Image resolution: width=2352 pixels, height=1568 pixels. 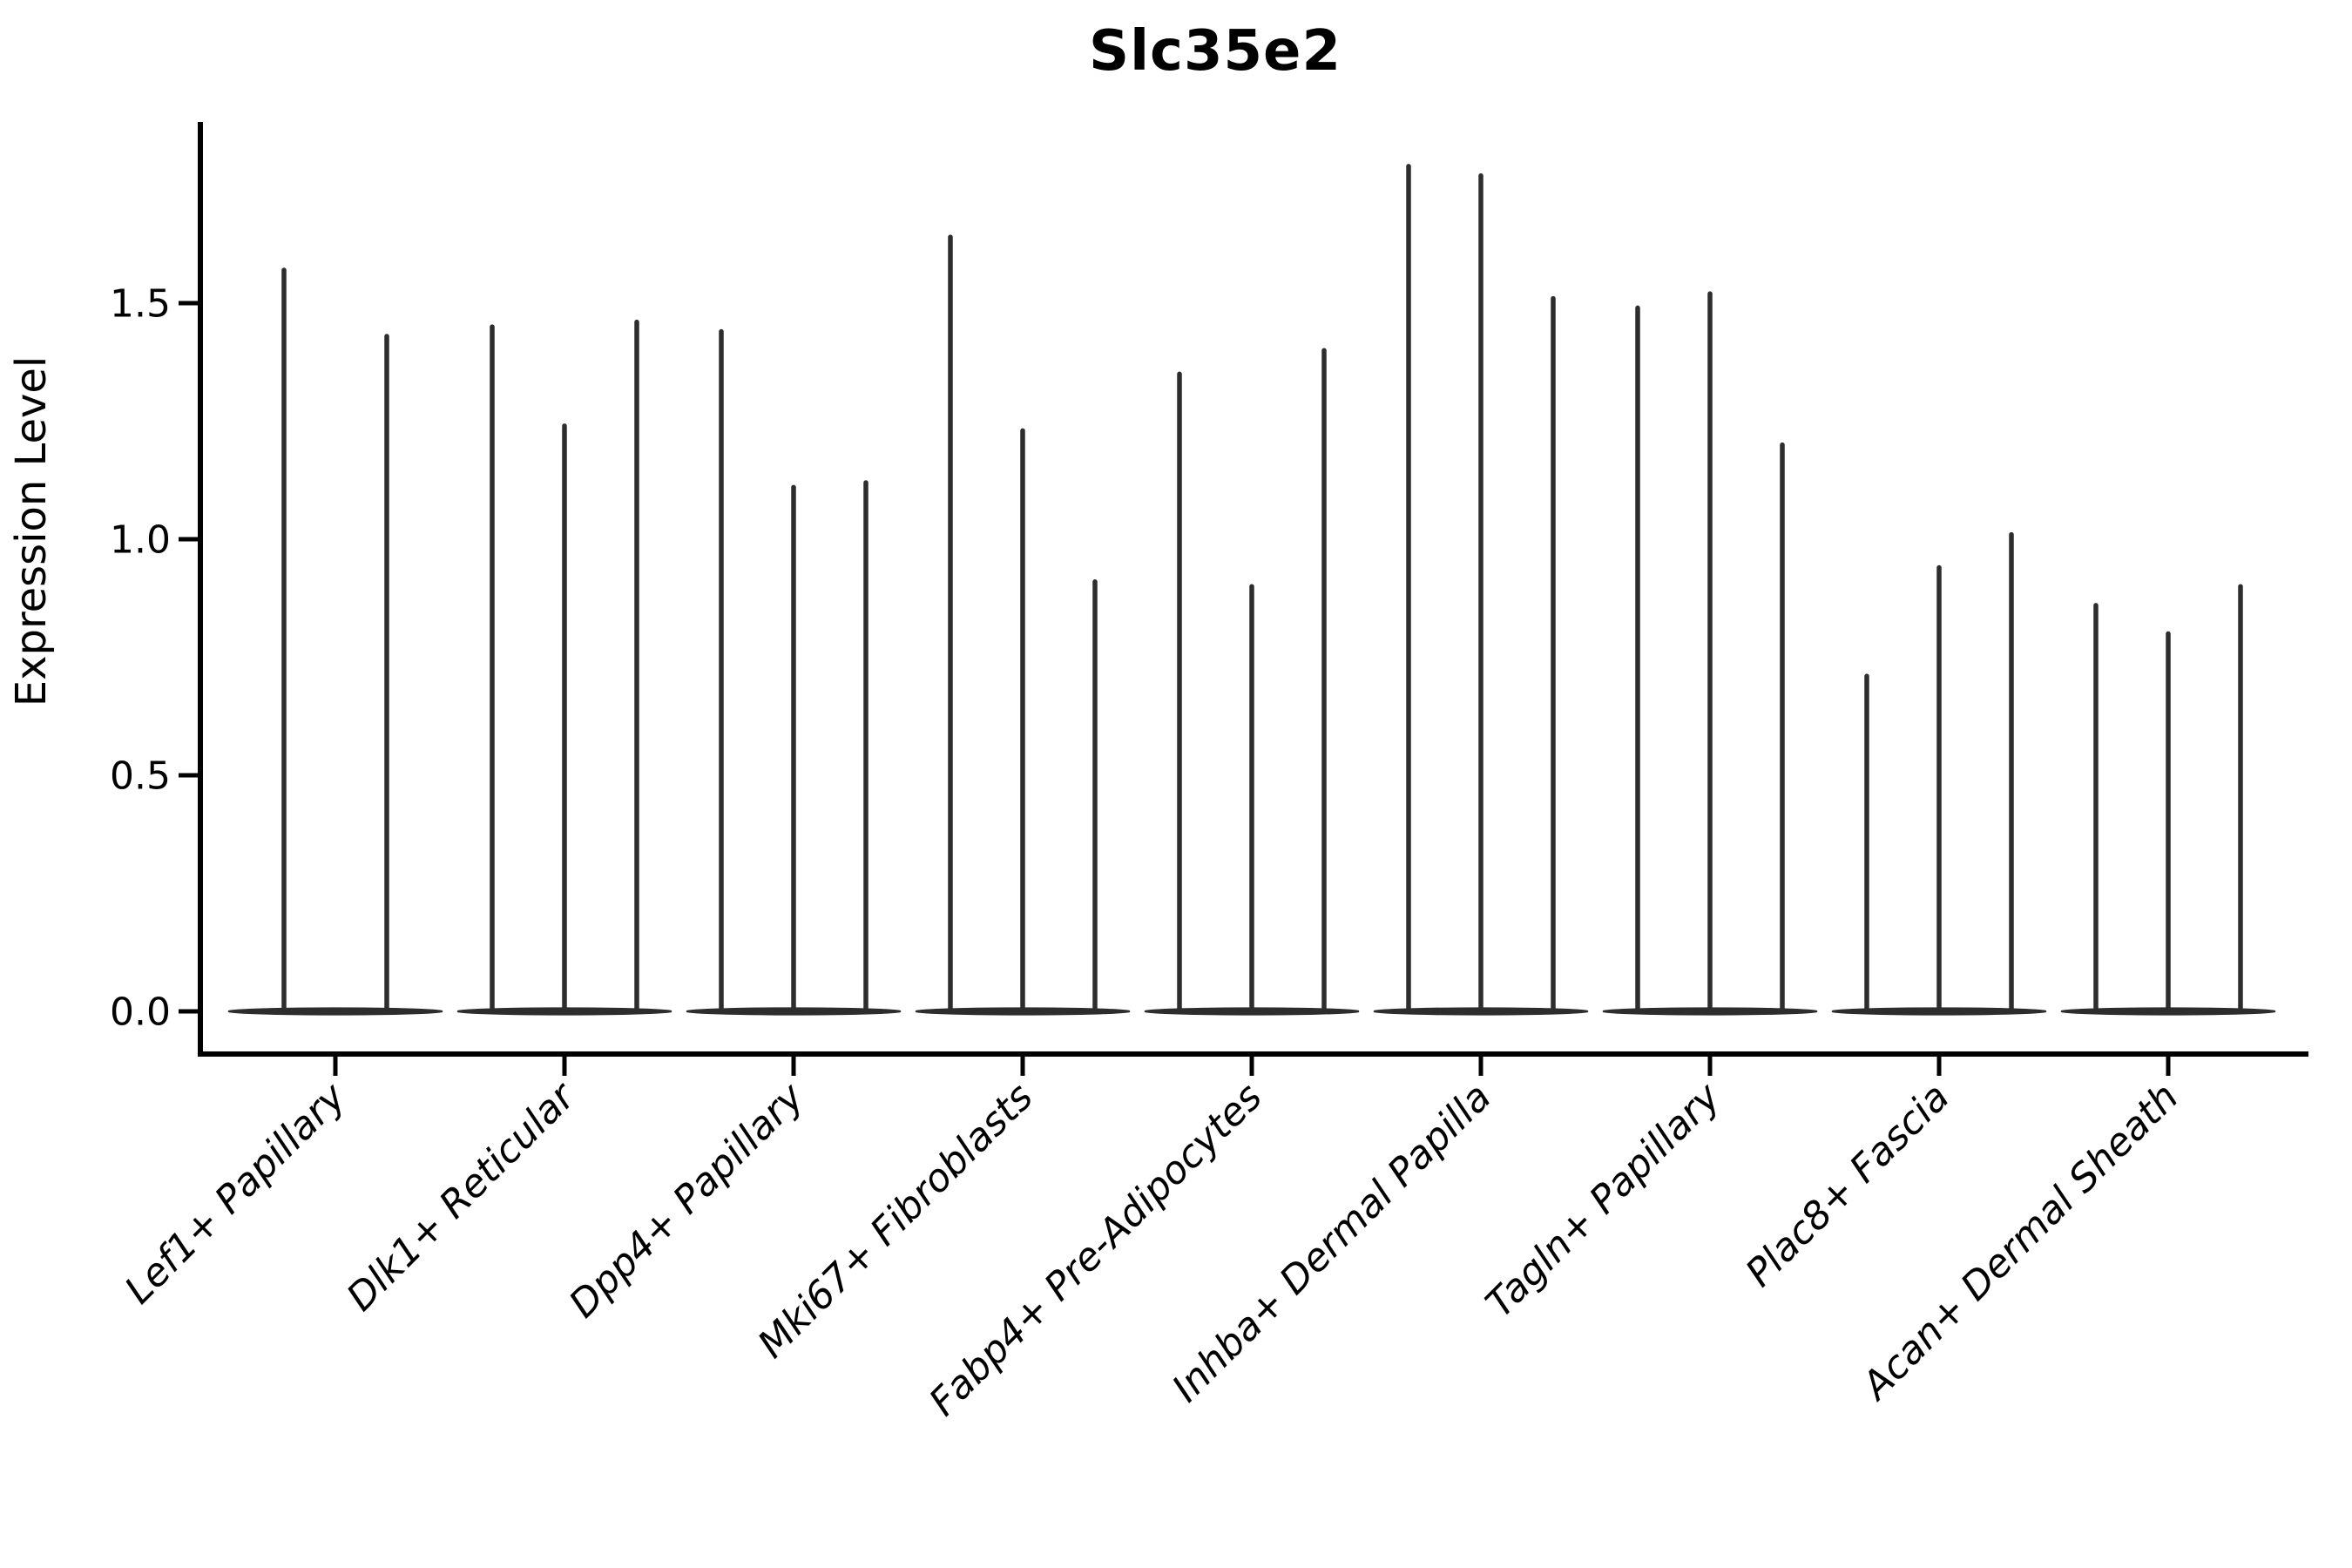 What do you see at coordinates (1215, 52) in the screenshot?
I see `plot-title: Slc35e2` at bounding box center [1215, 52].